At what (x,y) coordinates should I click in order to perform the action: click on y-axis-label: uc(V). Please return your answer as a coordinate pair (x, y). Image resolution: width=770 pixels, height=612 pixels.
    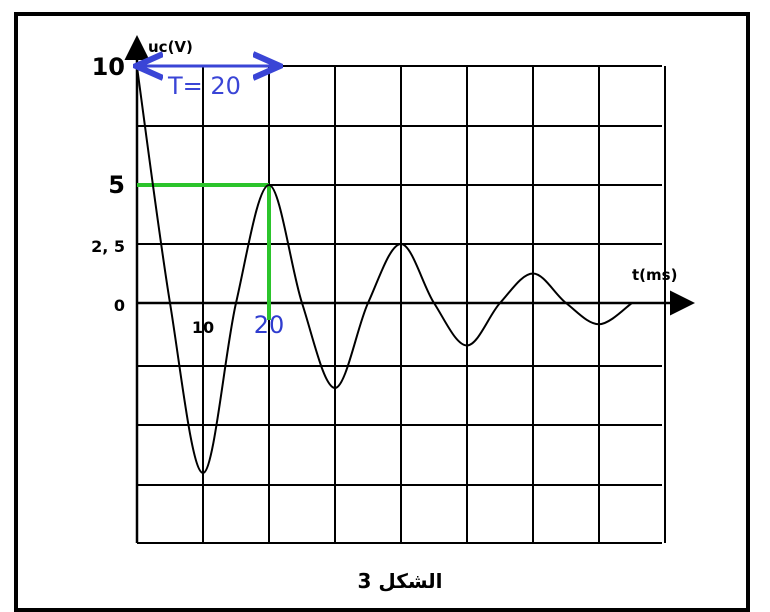
    Looking at the image, I should click on (170, 47).